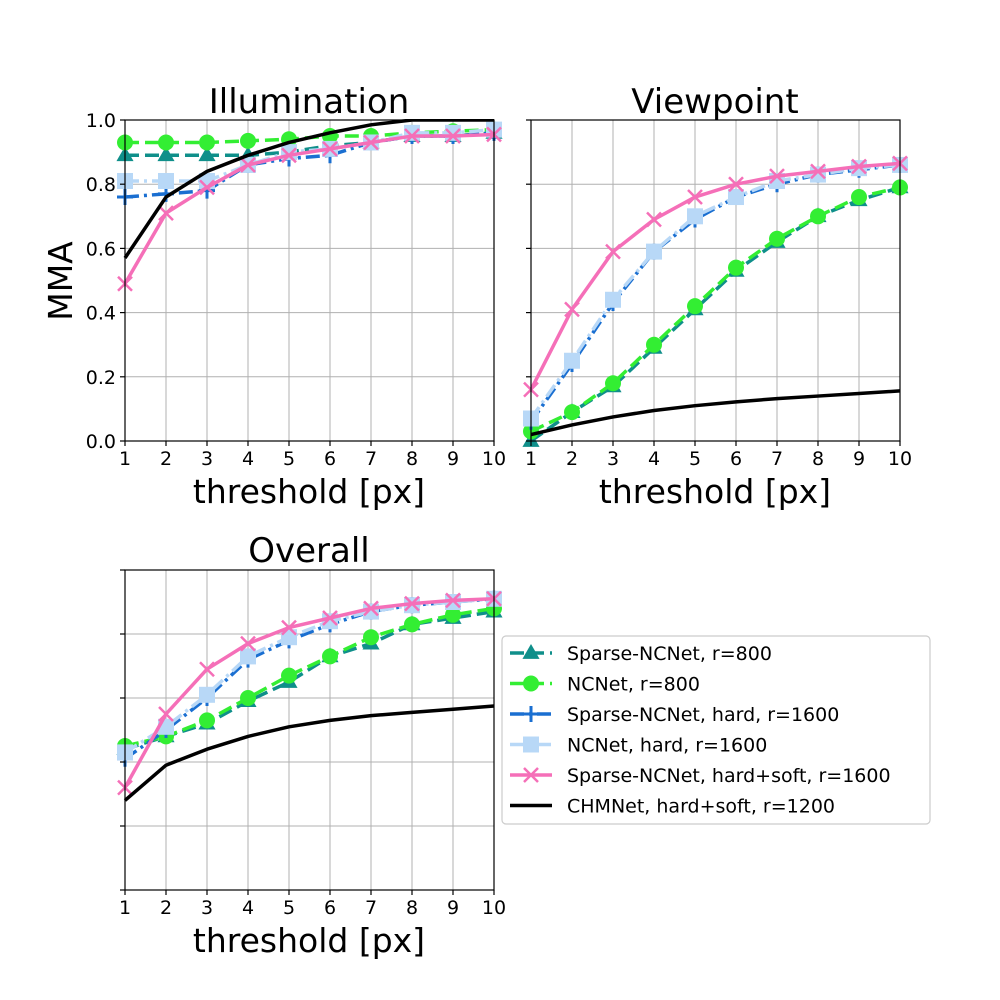  Describe the element at coordinates (703, 715) in the screenshot. I see `legend-label-sparse-ncnet-hard-r-1600: Sparse-NCNet, hard, r=1600` at that location.